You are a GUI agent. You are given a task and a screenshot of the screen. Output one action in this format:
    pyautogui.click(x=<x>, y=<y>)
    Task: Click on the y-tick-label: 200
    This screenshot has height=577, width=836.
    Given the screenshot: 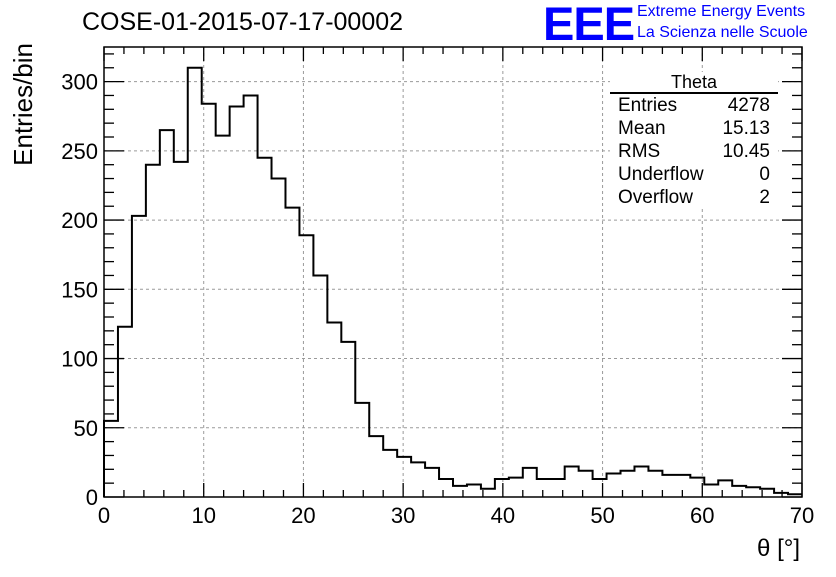 What is the action you would take?
    pyautogui.click(x=79, y=220)
    